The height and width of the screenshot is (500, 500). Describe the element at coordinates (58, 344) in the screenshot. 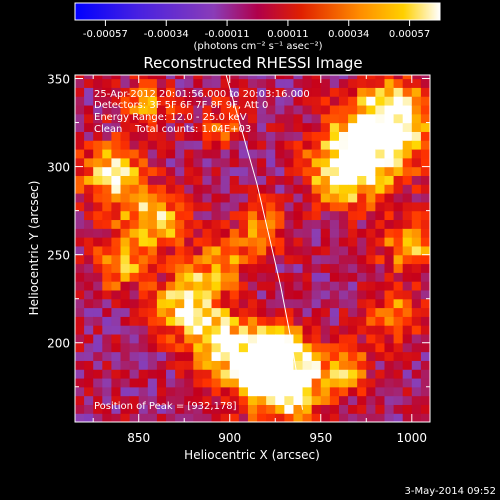

I see `y-tick-label: 200` at that location.